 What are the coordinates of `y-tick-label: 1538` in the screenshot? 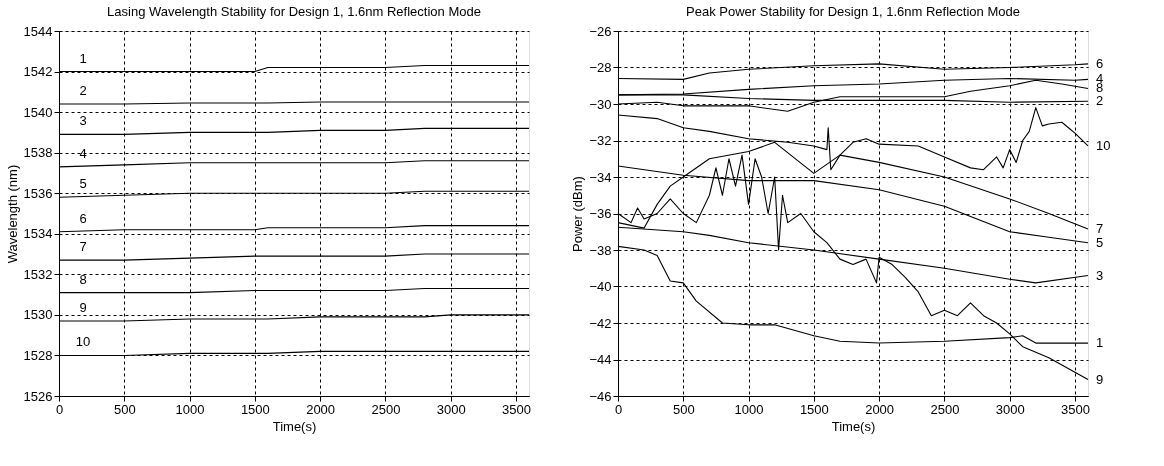 It's located at (38, 153).